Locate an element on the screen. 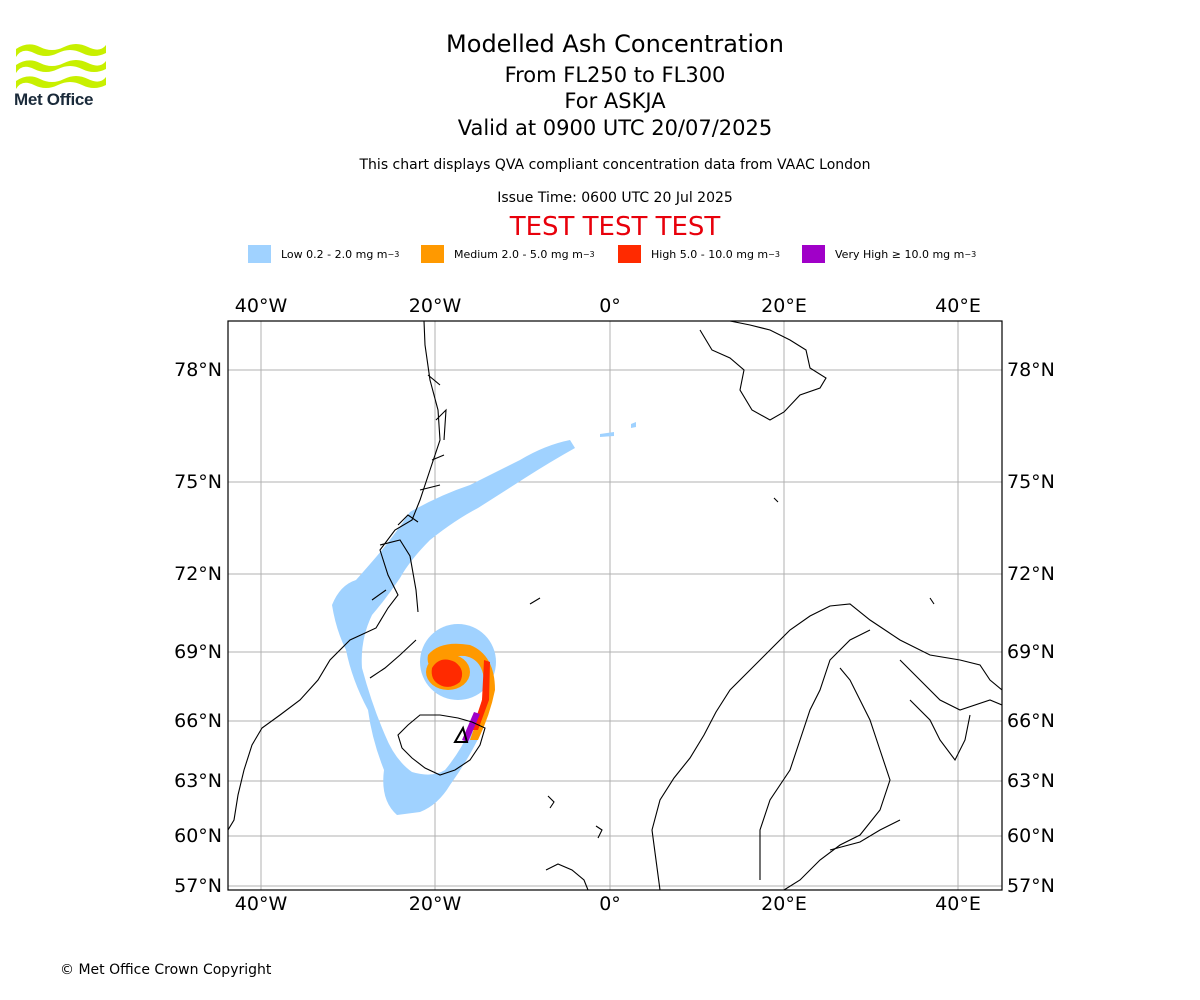 The width and height of the screenshot is (1200, 1000). white-sea is located at coordinates (940, 730).